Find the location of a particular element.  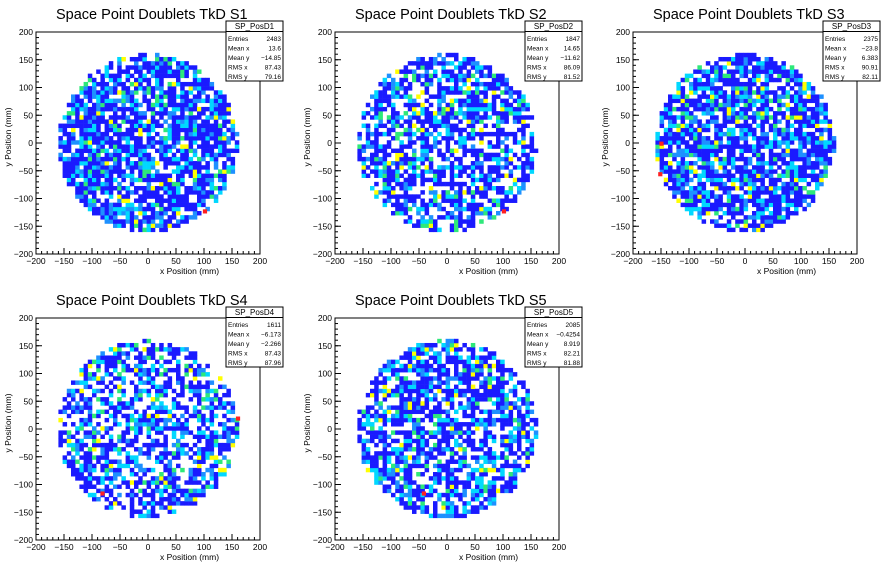

stats-box-name: SP_PosD2 is located at coordinates (554, 26).